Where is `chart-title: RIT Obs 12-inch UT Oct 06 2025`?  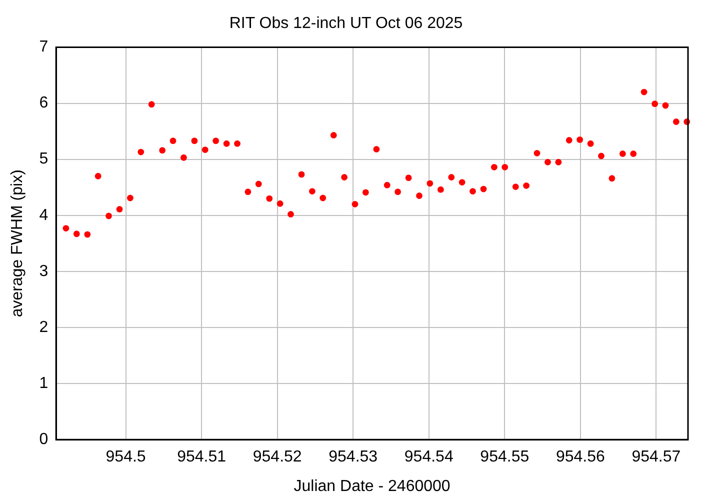
chart-title: RIT Obs 12-inch UT Oct 06 2025 is located at coordinates (346, 23).